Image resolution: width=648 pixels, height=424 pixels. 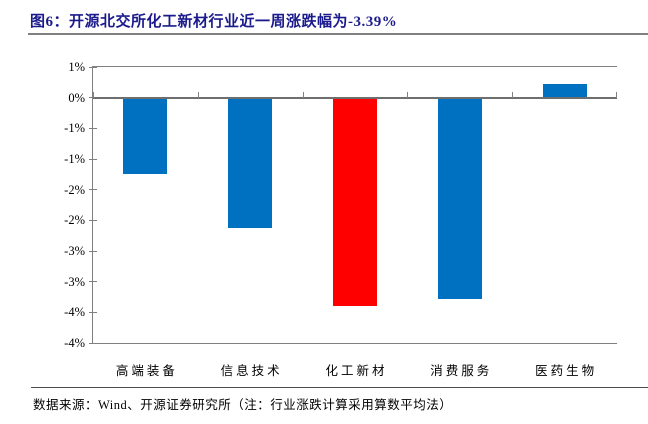 What do you see at coordinates (459, 198) in the screenshot?
I see `bar-消费服务` at bounding box center [459, 198].